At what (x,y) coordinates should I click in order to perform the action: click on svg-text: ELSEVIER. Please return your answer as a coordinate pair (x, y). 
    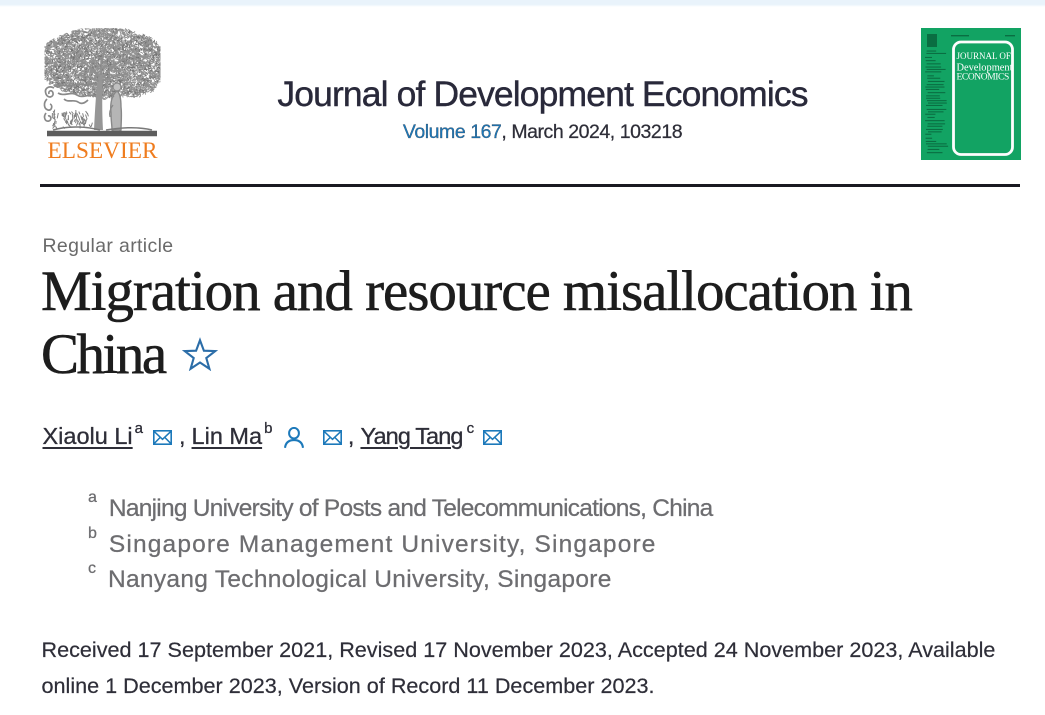
    Looking at the image, I should click on (102, 151).